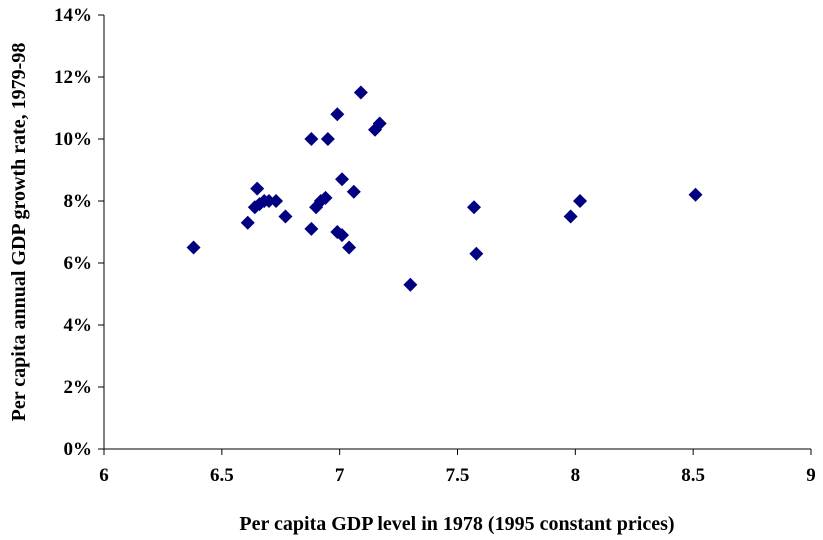 Image resolution: width=823 pixels, height=540 pixels. I want to click on x-tick-label: 6, so click(104, 475).